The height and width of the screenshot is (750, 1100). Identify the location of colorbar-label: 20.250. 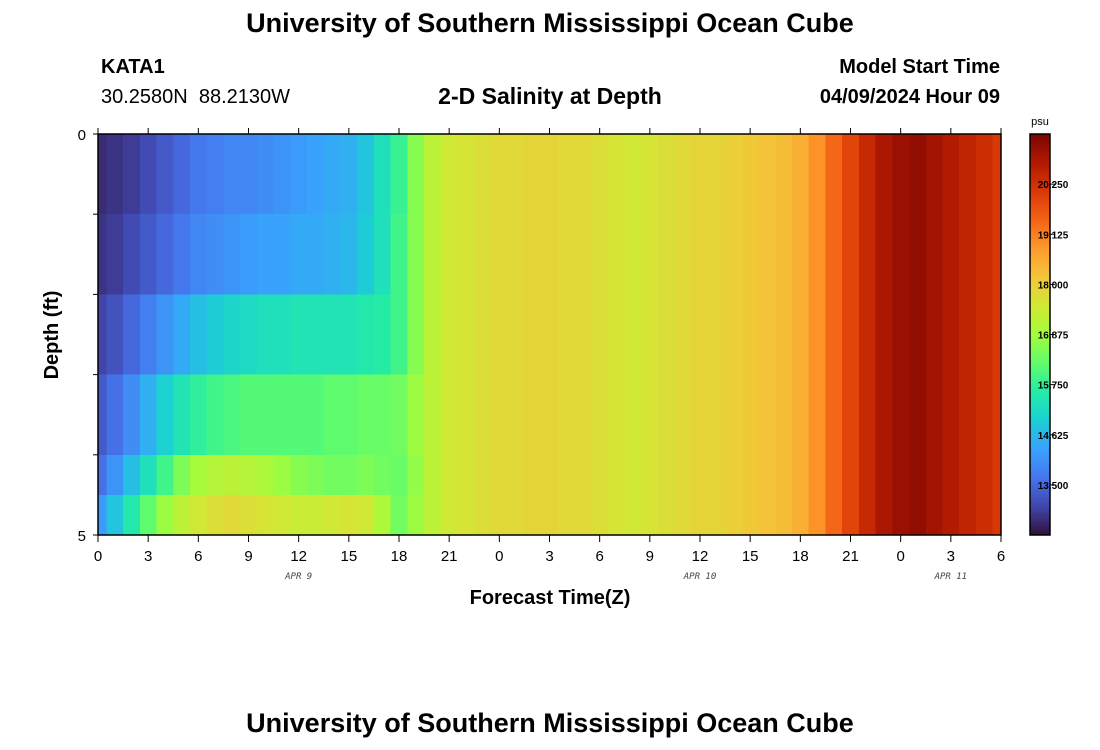
(1053, 185).